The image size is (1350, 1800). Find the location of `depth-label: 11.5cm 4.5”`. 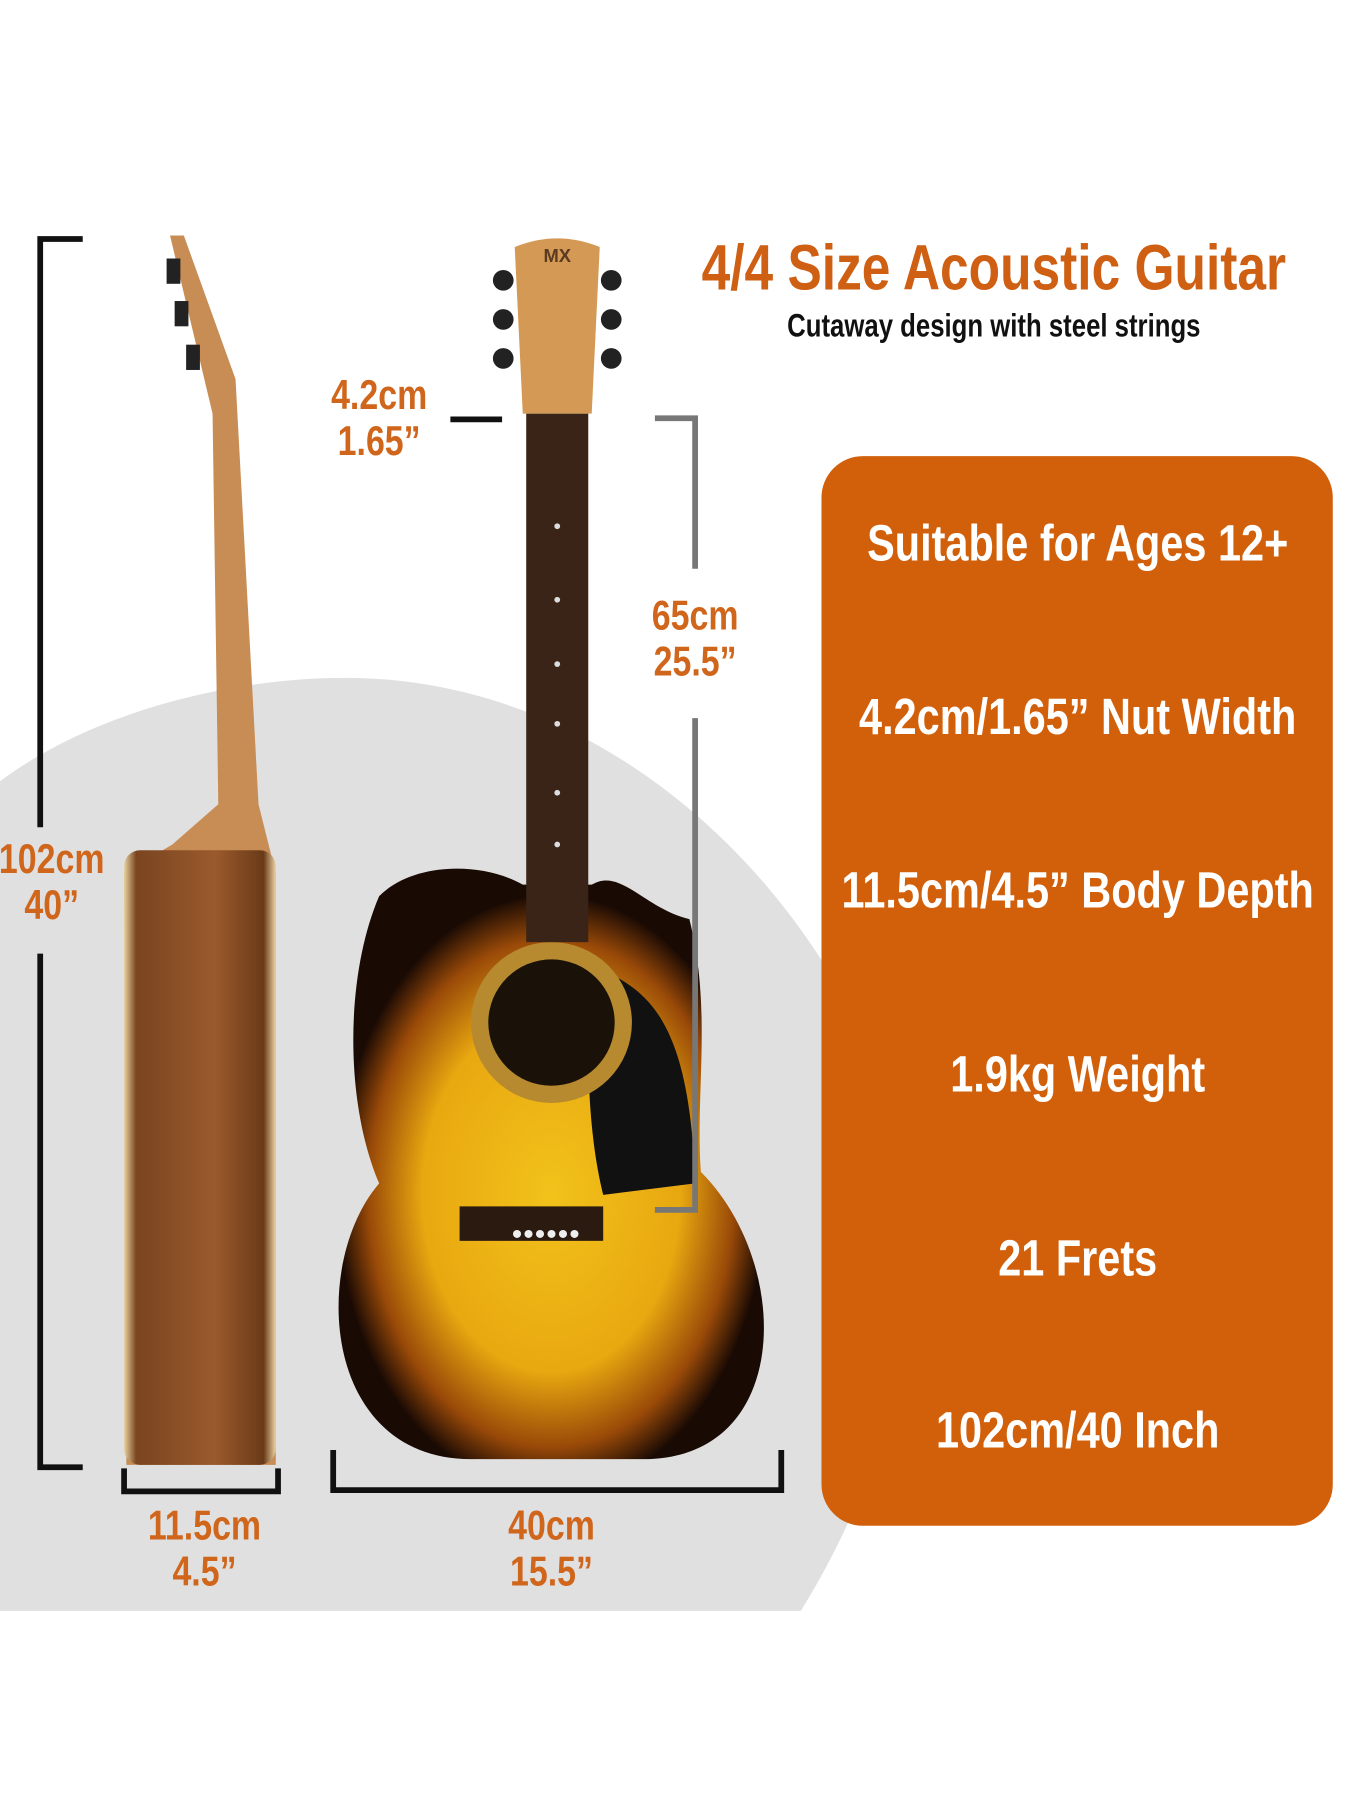

depth-label: 11.5cm 4.5” is located at coordinates (204, 1548).